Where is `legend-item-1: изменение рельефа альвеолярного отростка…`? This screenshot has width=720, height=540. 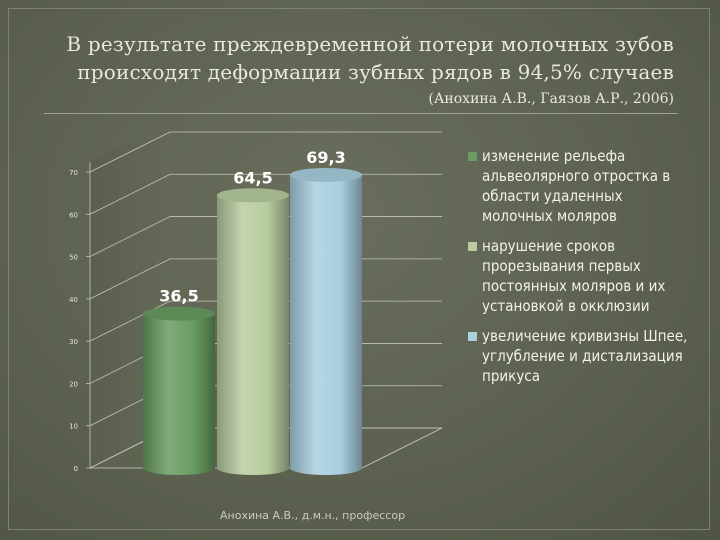
legend-item-1: изменение рельефа альвеолярного отростка… is located at coordinates (578, 186).